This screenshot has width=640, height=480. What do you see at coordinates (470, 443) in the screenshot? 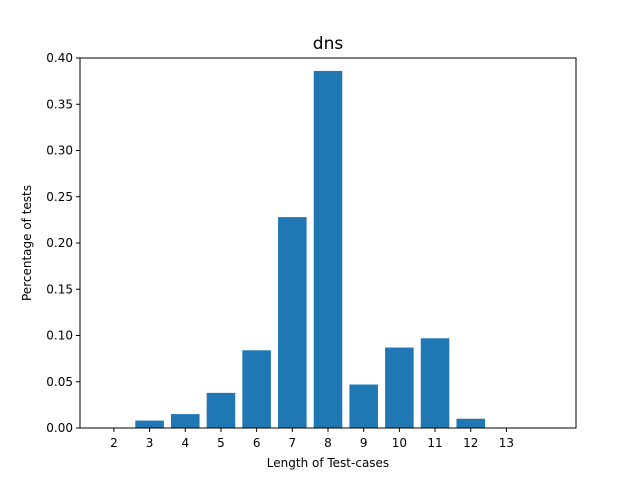
I see `x-tick-label: 12` at bounding box center [470, 443].